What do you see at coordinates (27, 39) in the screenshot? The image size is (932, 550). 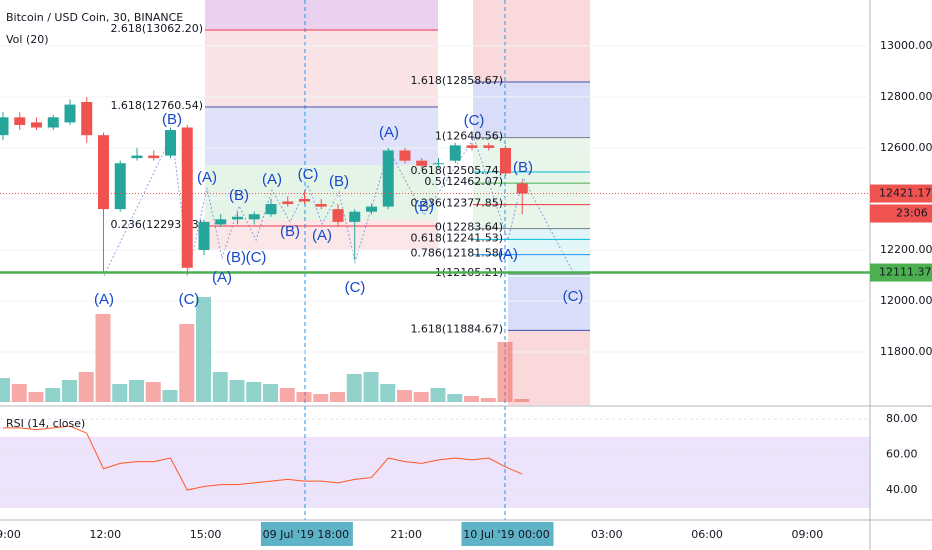 I see `volume-label: Vol (20)` at bounding box center [27, 39].